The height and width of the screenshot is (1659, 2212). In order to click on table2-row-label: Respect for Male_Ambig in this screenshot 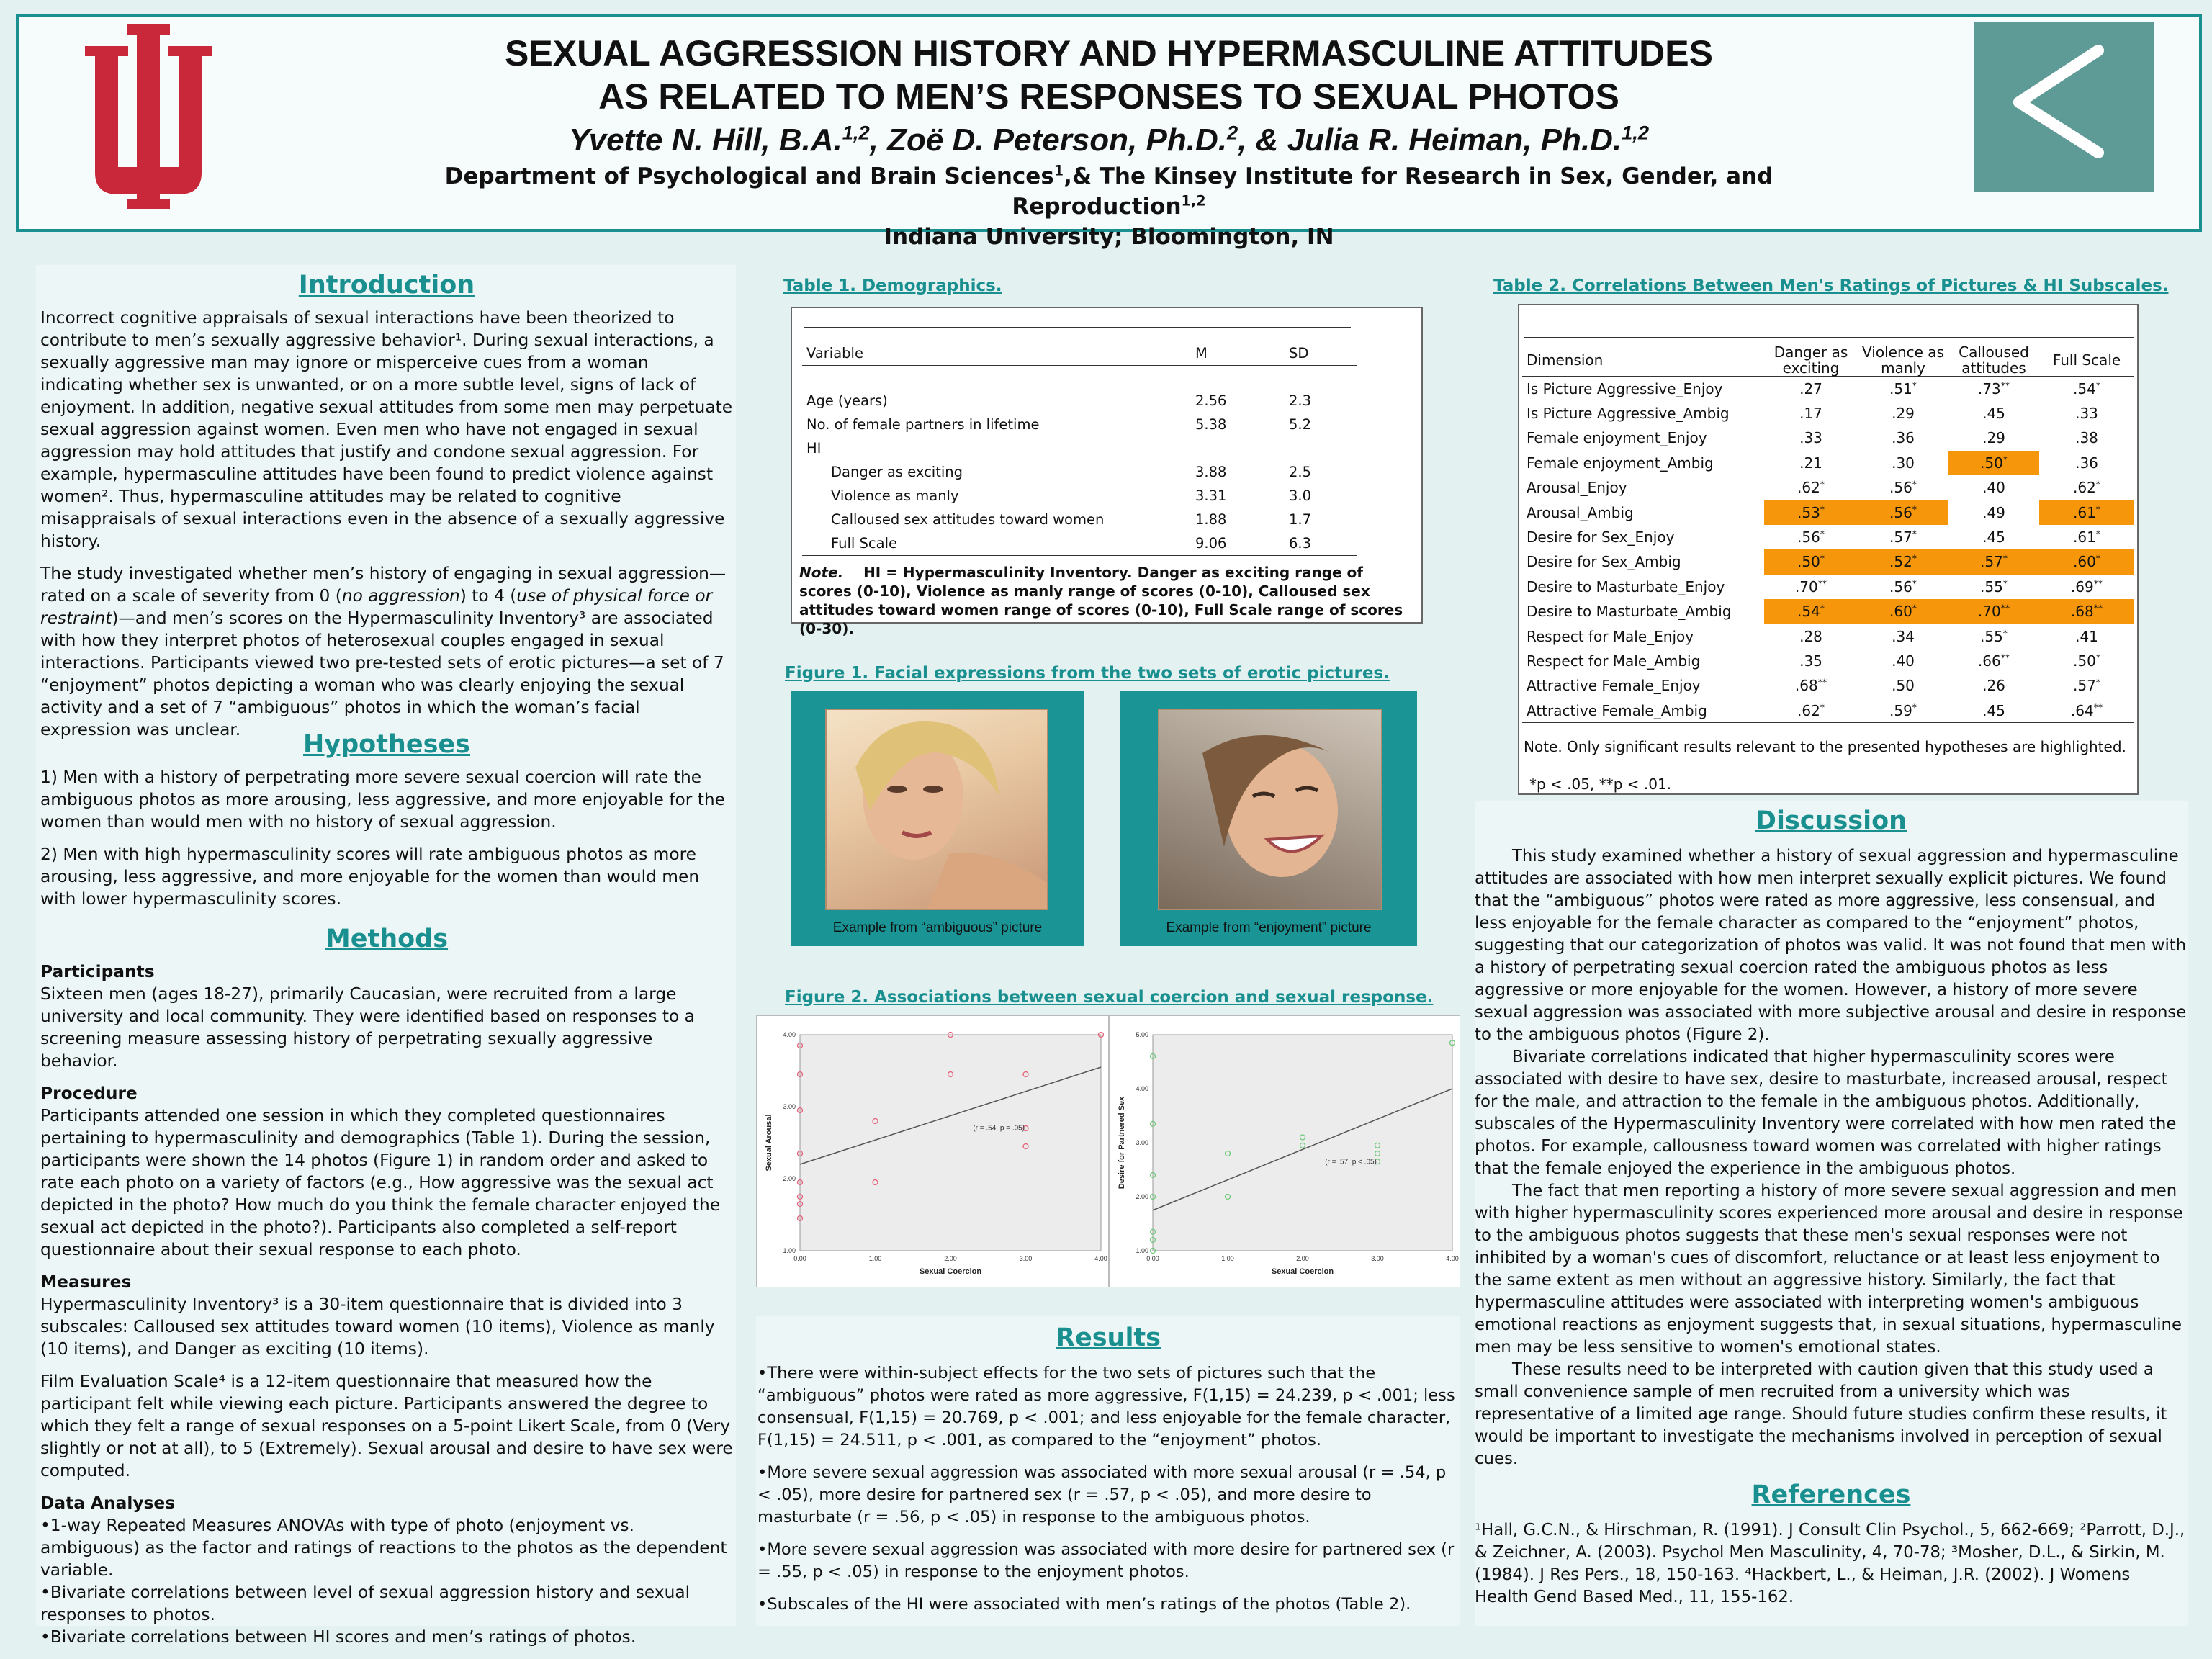, I will do `click(1614, 661)`.